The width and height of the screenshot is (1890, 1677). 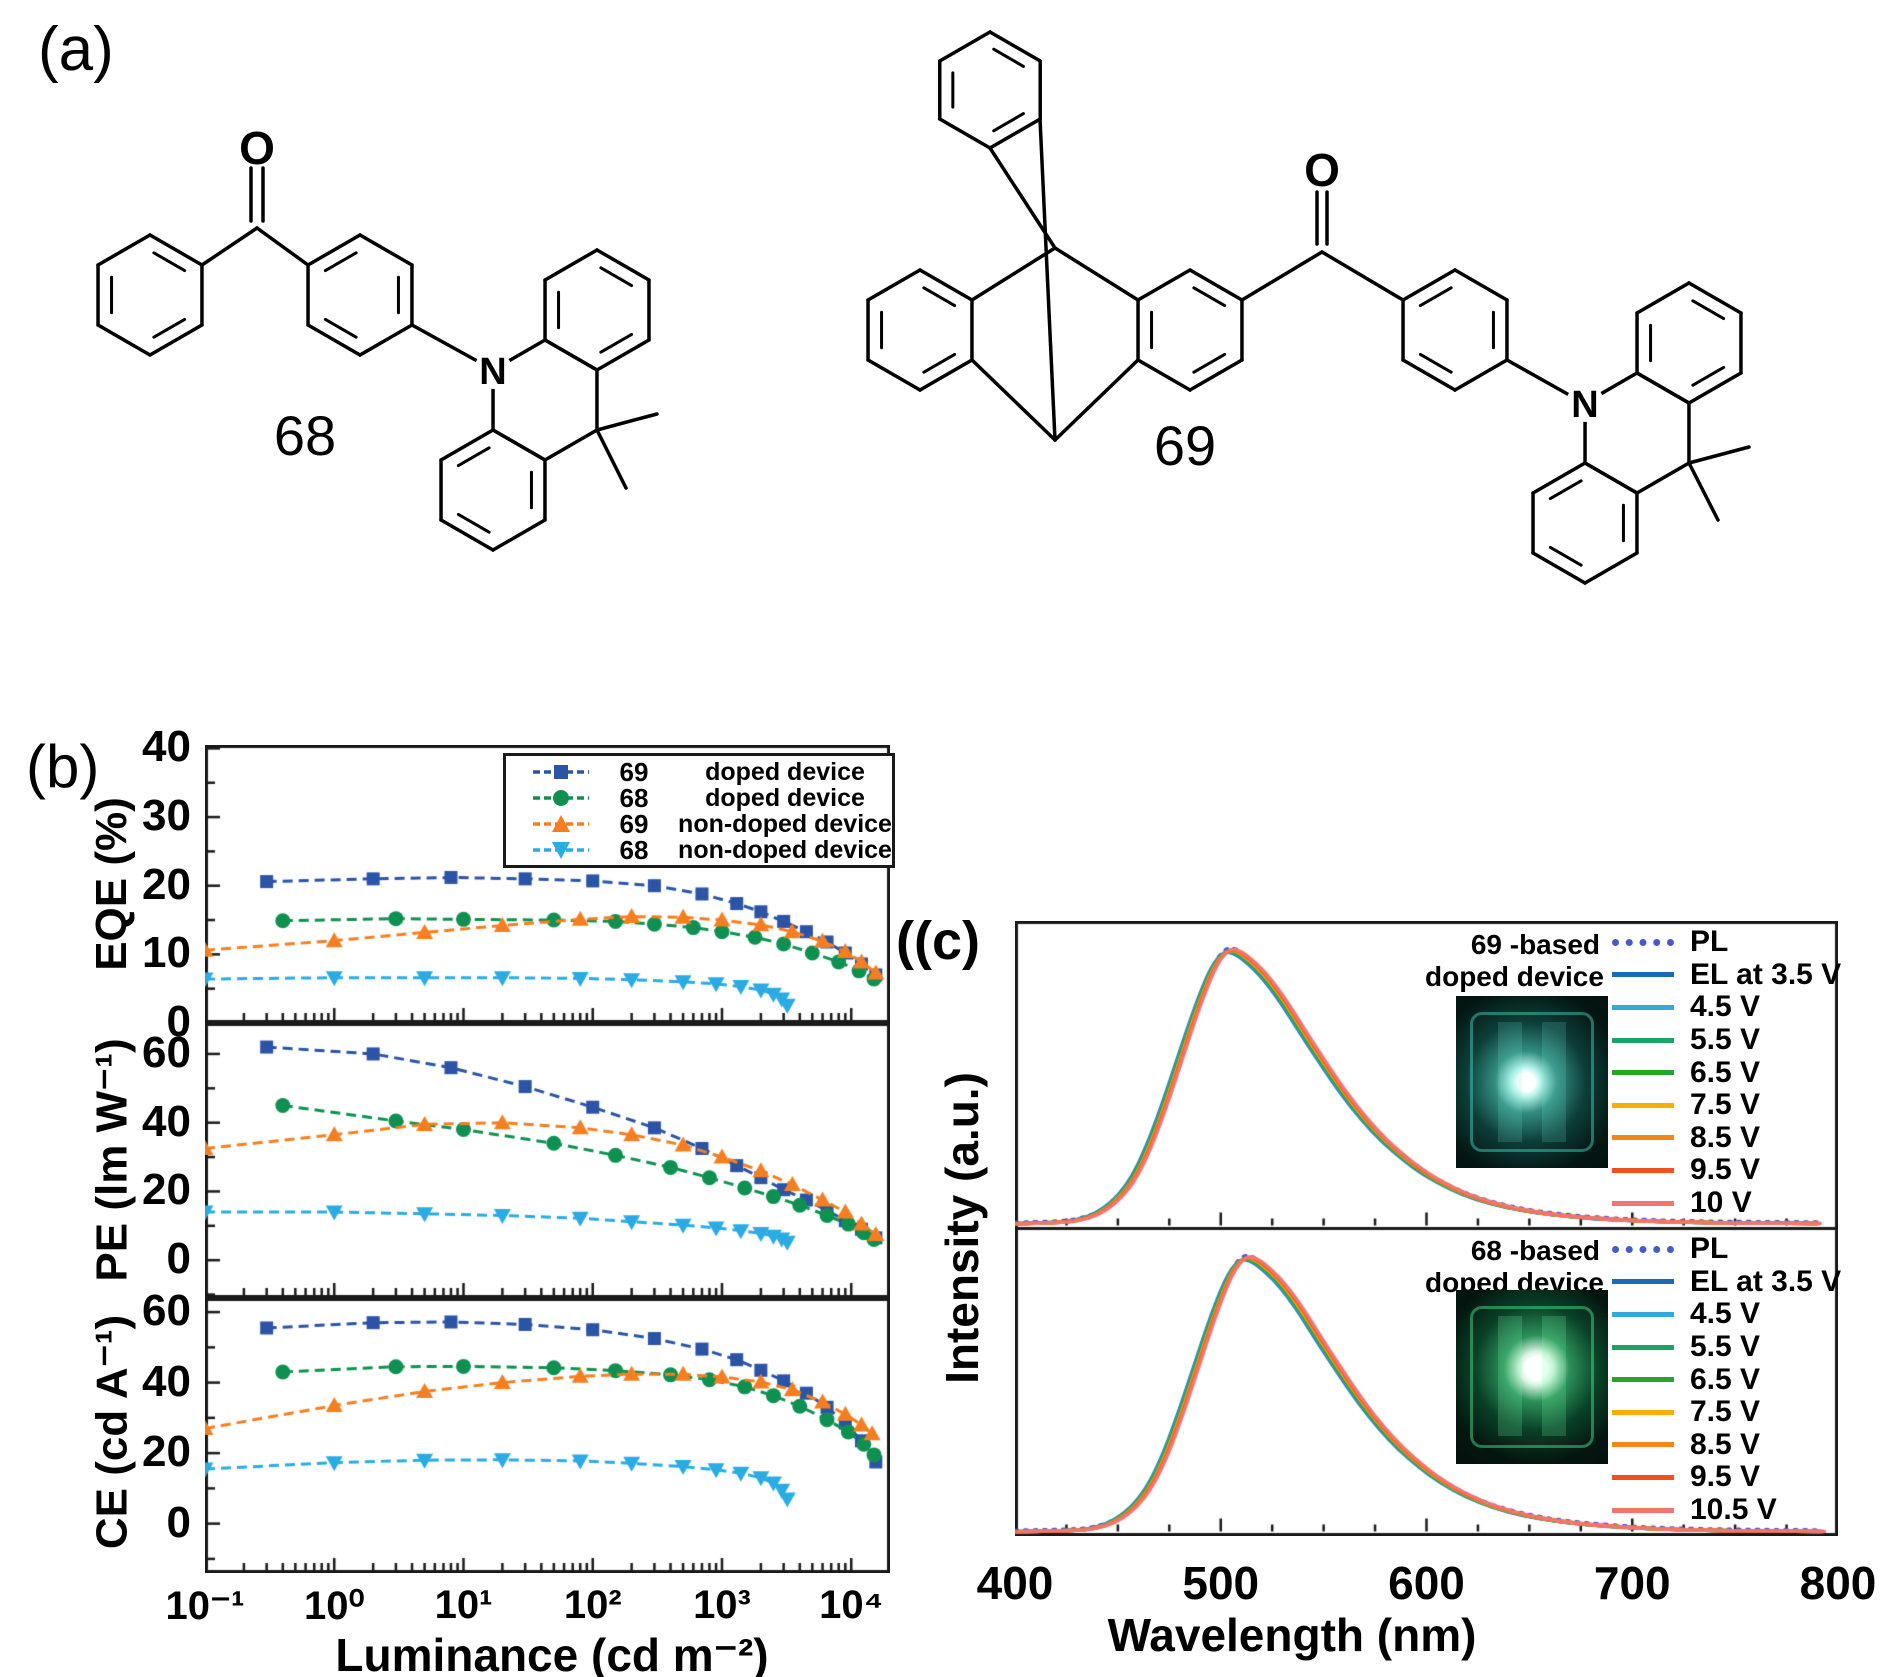 I want to click on x-tick-label: 10⁴, so click(x=851, y=1605).